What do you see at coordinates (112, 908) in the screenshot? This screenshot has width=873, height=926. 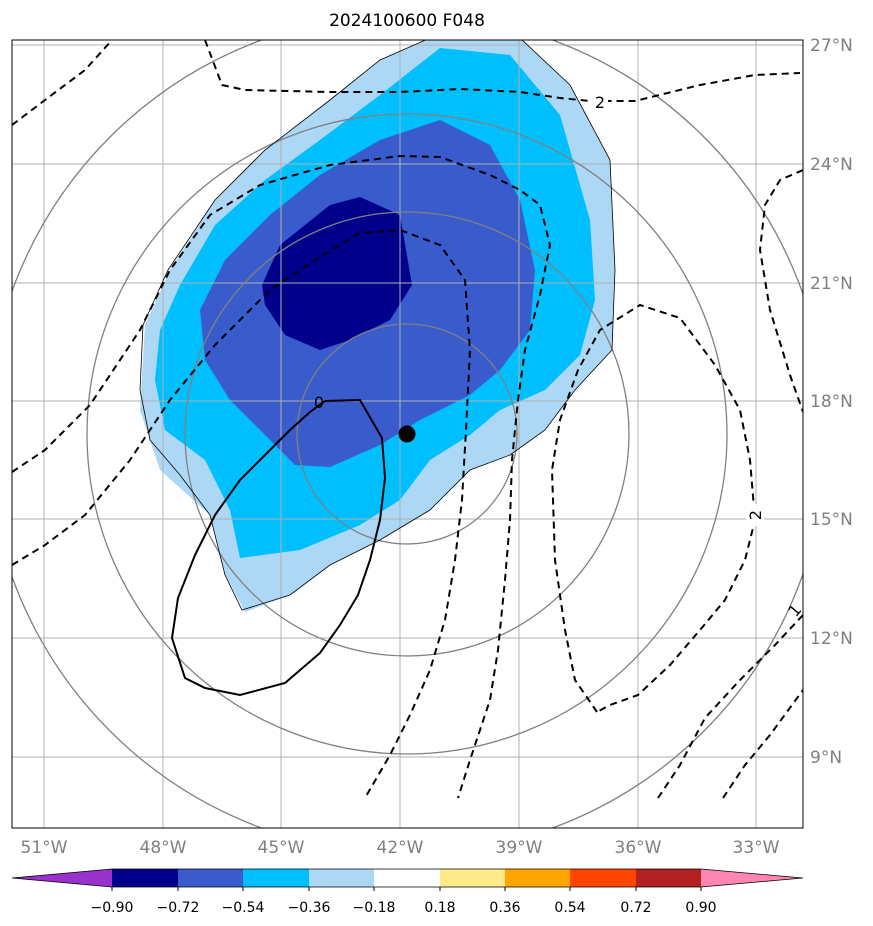 I see `colorbar-tick-label: −0.90` at bounding box center [112, 908].